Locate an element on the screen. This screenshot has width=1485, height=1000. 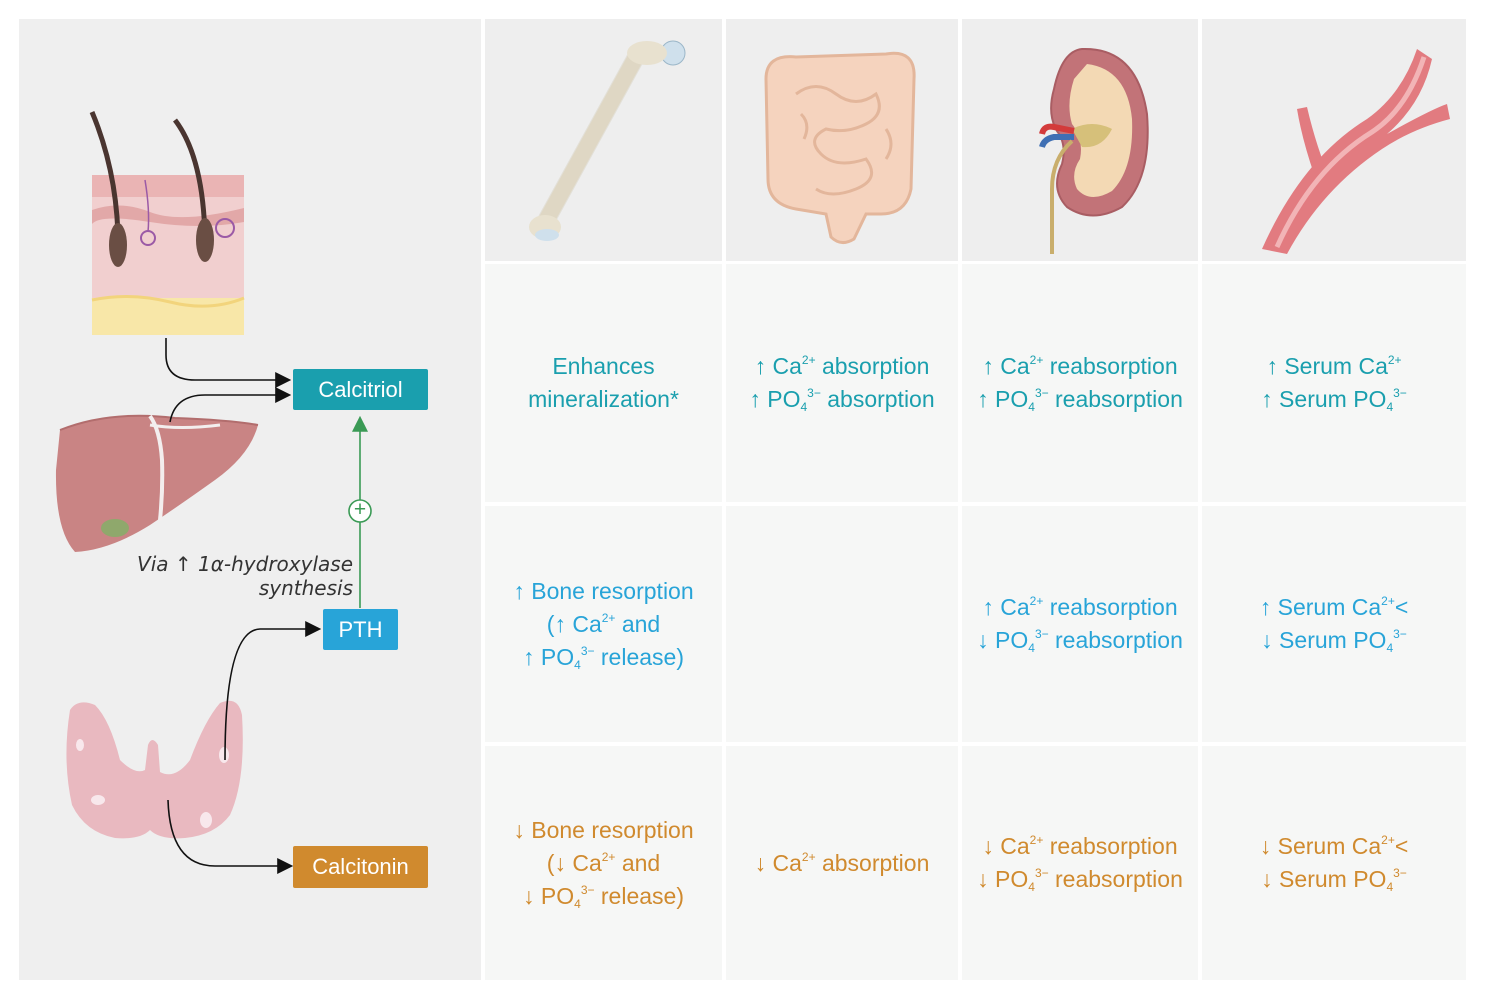
effect-text: ↓ Serum Ca is located at coordinates (1320, 846).